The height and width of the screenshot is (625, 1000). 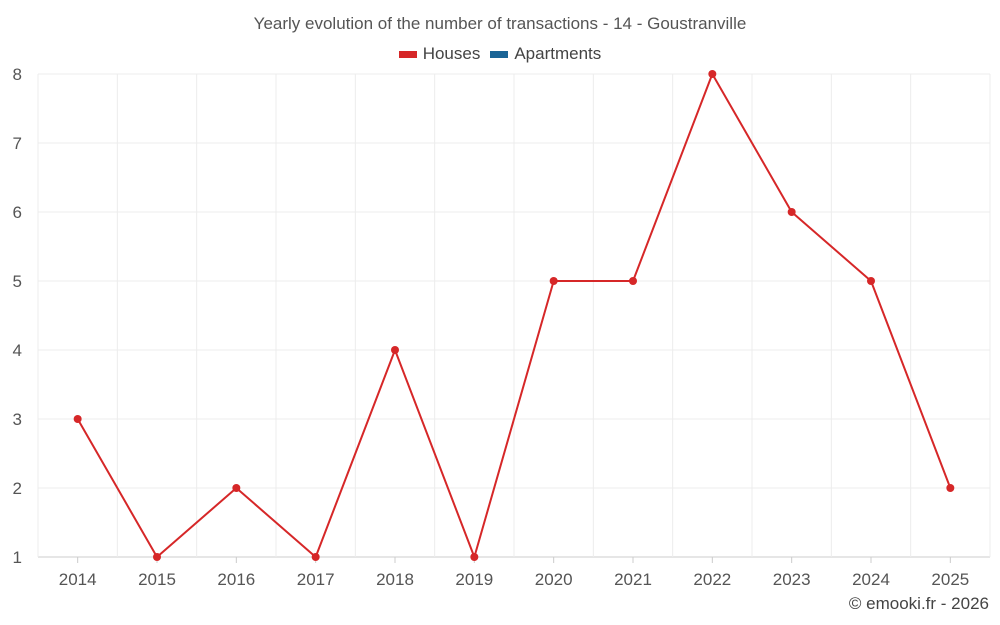 What do you see at coordinates (950, 579) in the screenshot?
I see `x-tick-label: 2025` at bounding box center [950, 579].